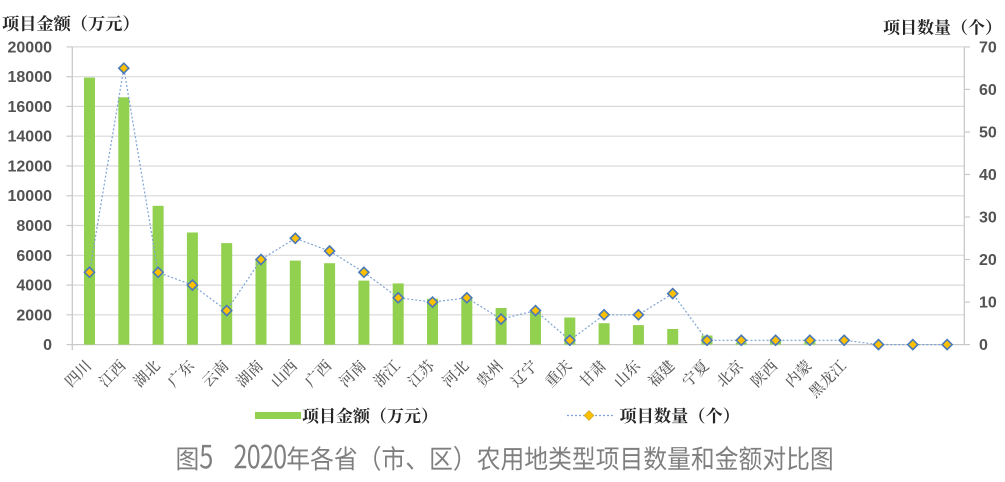  Describe the element at coordinates (988, 218) in the screenshot. I see `svg-text: 30` at that location.